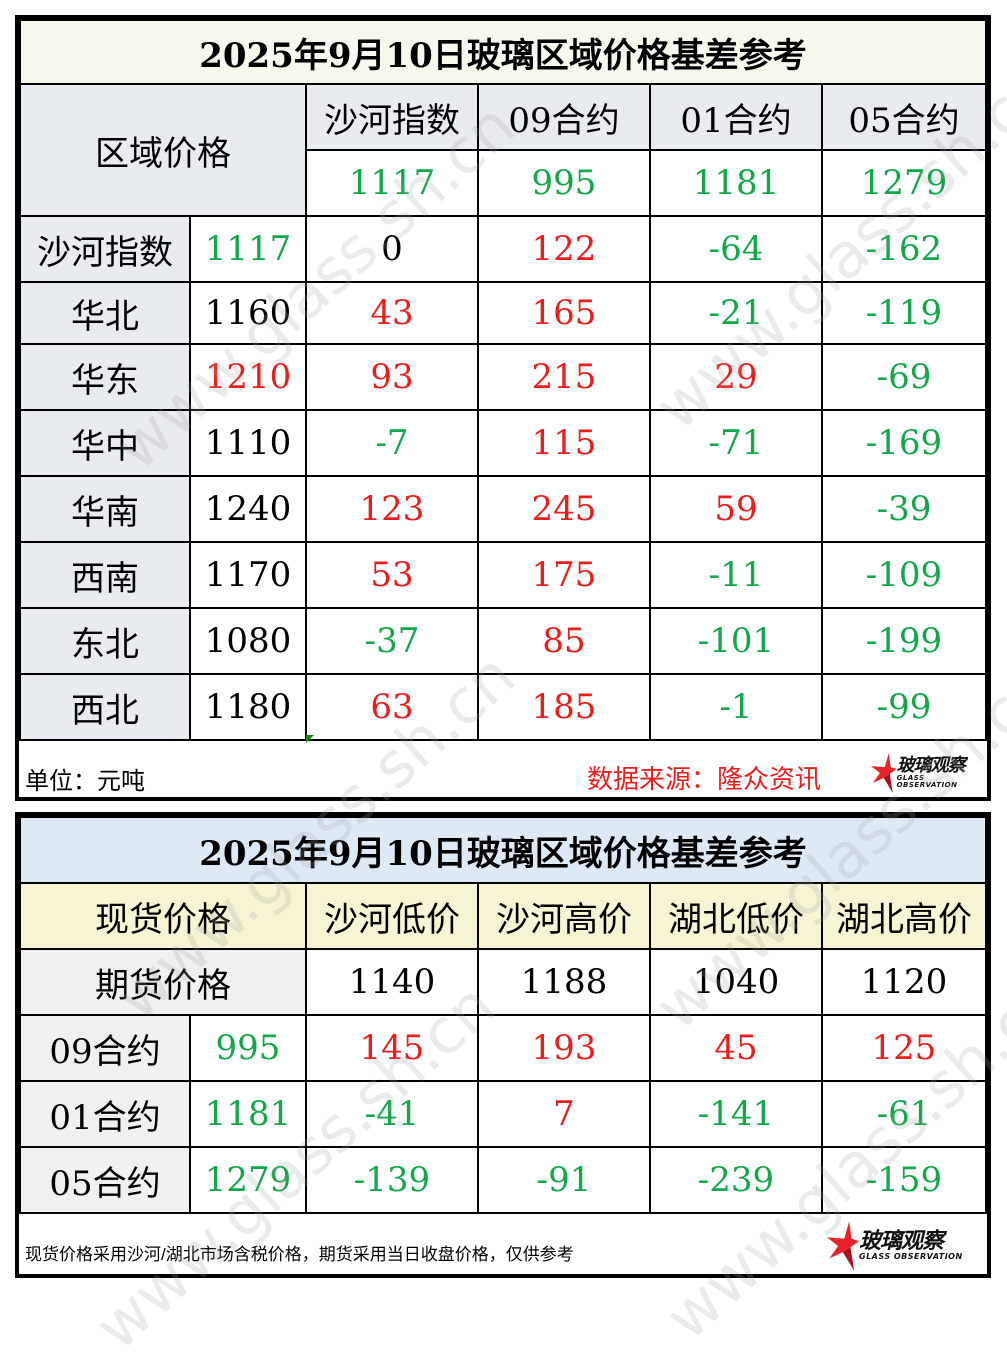 This screenshot has width=1007, height=1364. I want to click on table-row: 华南 1240 123 245 59 -39, so click(503, 509).